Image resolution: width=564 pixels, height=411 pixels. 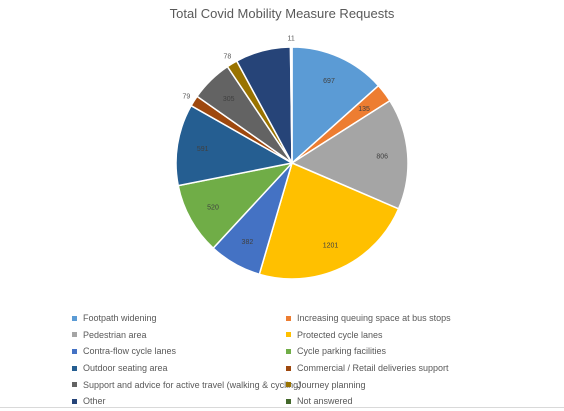 What do you see at coordinates (203, 149) in the screenshot?
I see `data-label-outdoor-seating-area: 591` at bounding box center [203, 149].